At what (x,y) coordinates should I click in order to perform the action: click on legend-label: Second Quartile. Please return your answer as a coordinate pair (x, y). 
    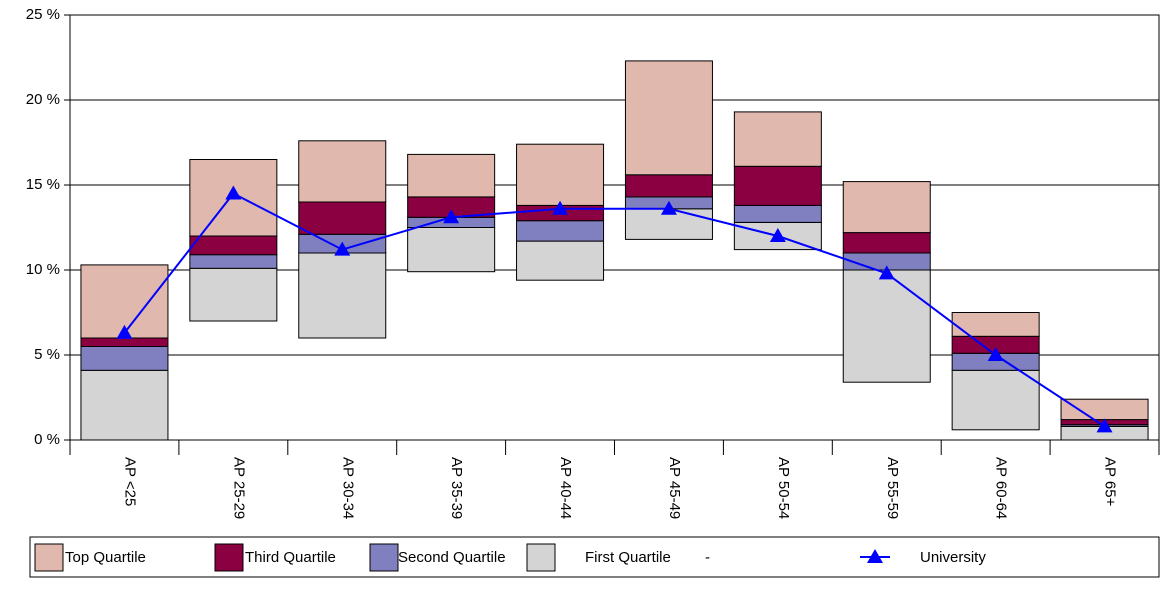
    Looking at the image, I should click on (452, 557).